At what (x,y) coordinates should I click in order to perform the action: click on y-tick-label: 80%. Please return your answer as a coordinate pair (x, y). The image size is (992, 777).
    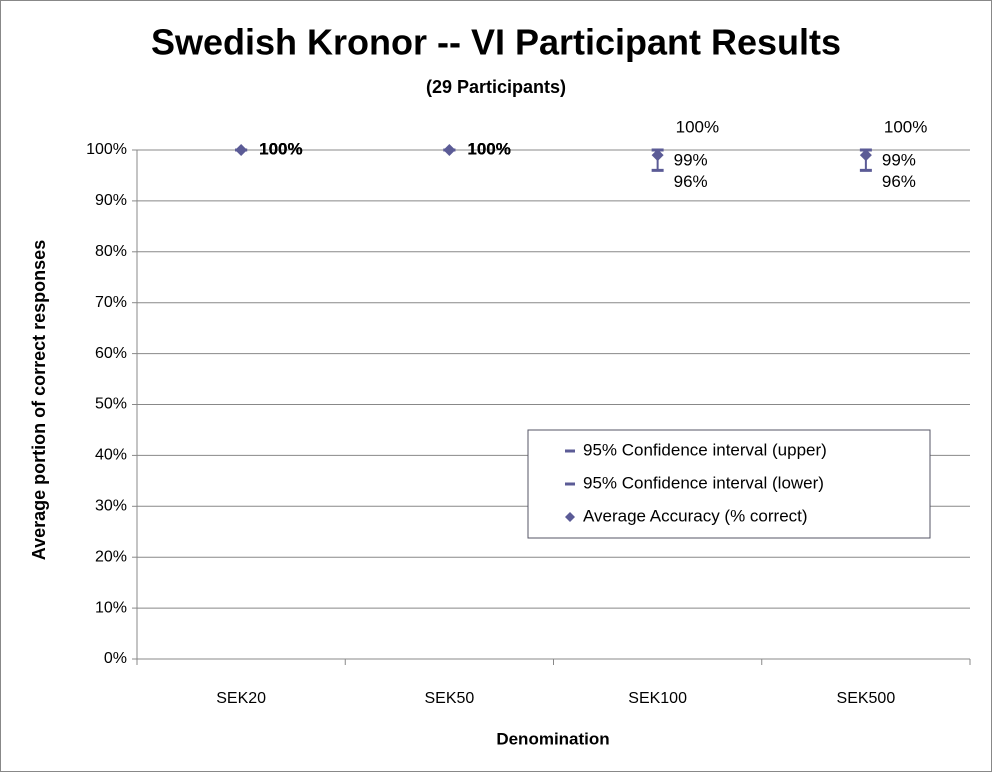
    Looking at the image, I should click on (111, 251).